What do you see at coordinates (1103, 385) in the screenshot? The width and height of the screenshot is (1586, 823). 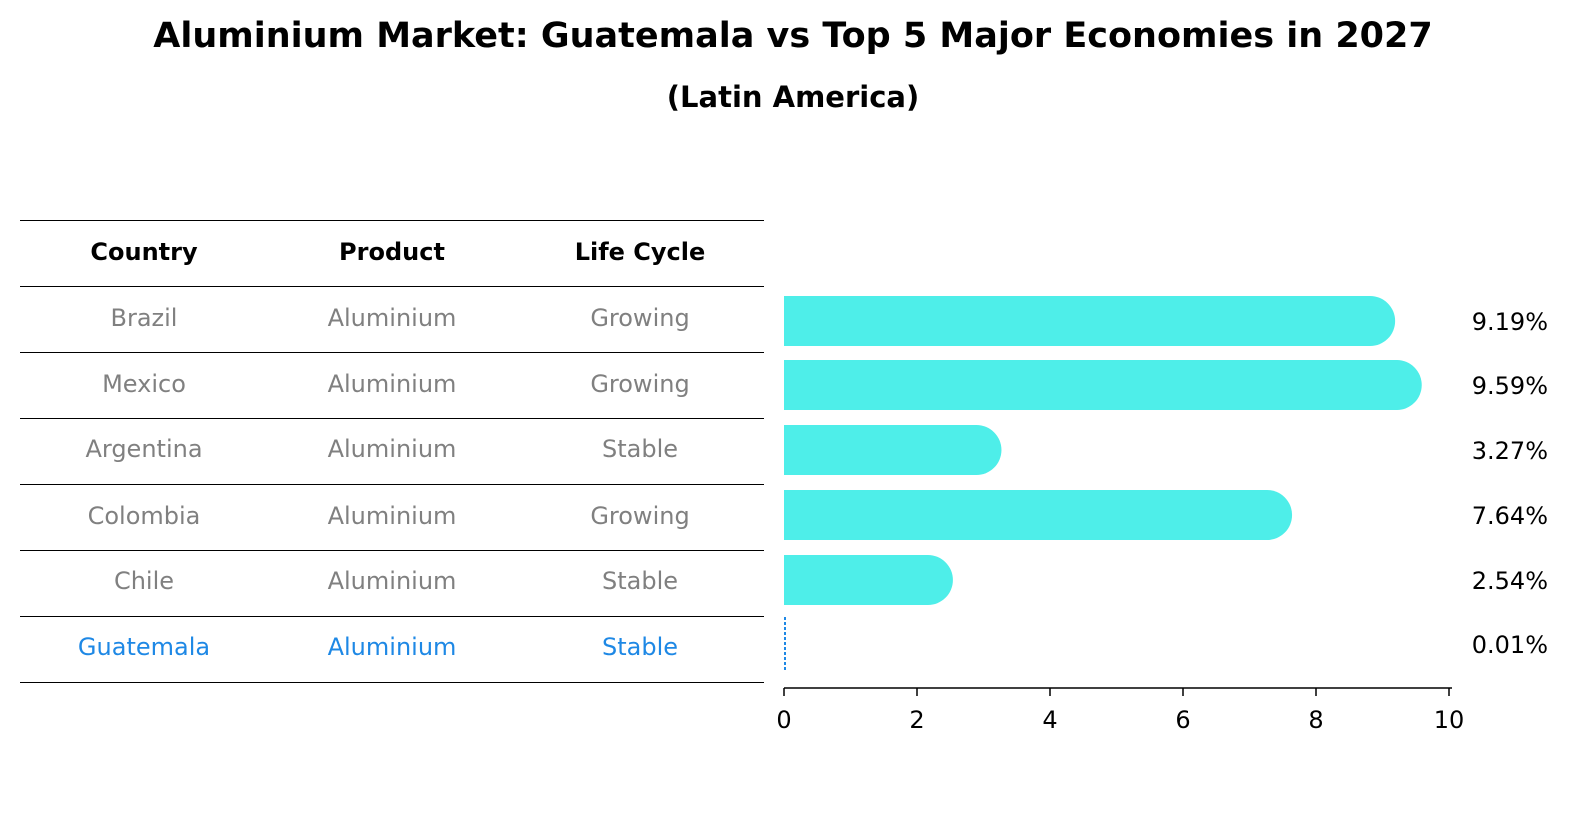 I see `bar-mexico` at bounding box center [1103, 385].